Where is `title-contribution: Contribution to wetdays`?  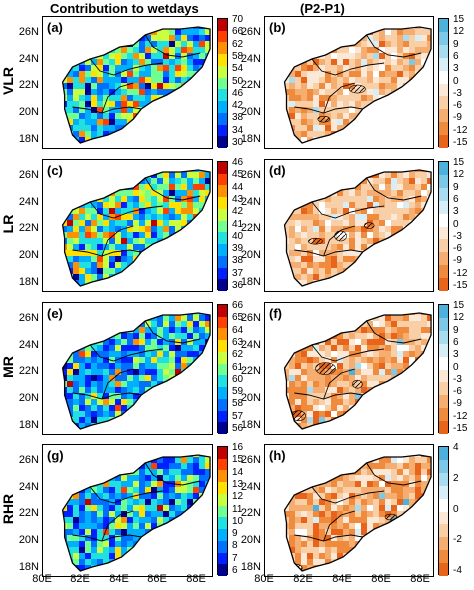
title-contribution: Contribution to wetdays is located at coordinates (124, 8).